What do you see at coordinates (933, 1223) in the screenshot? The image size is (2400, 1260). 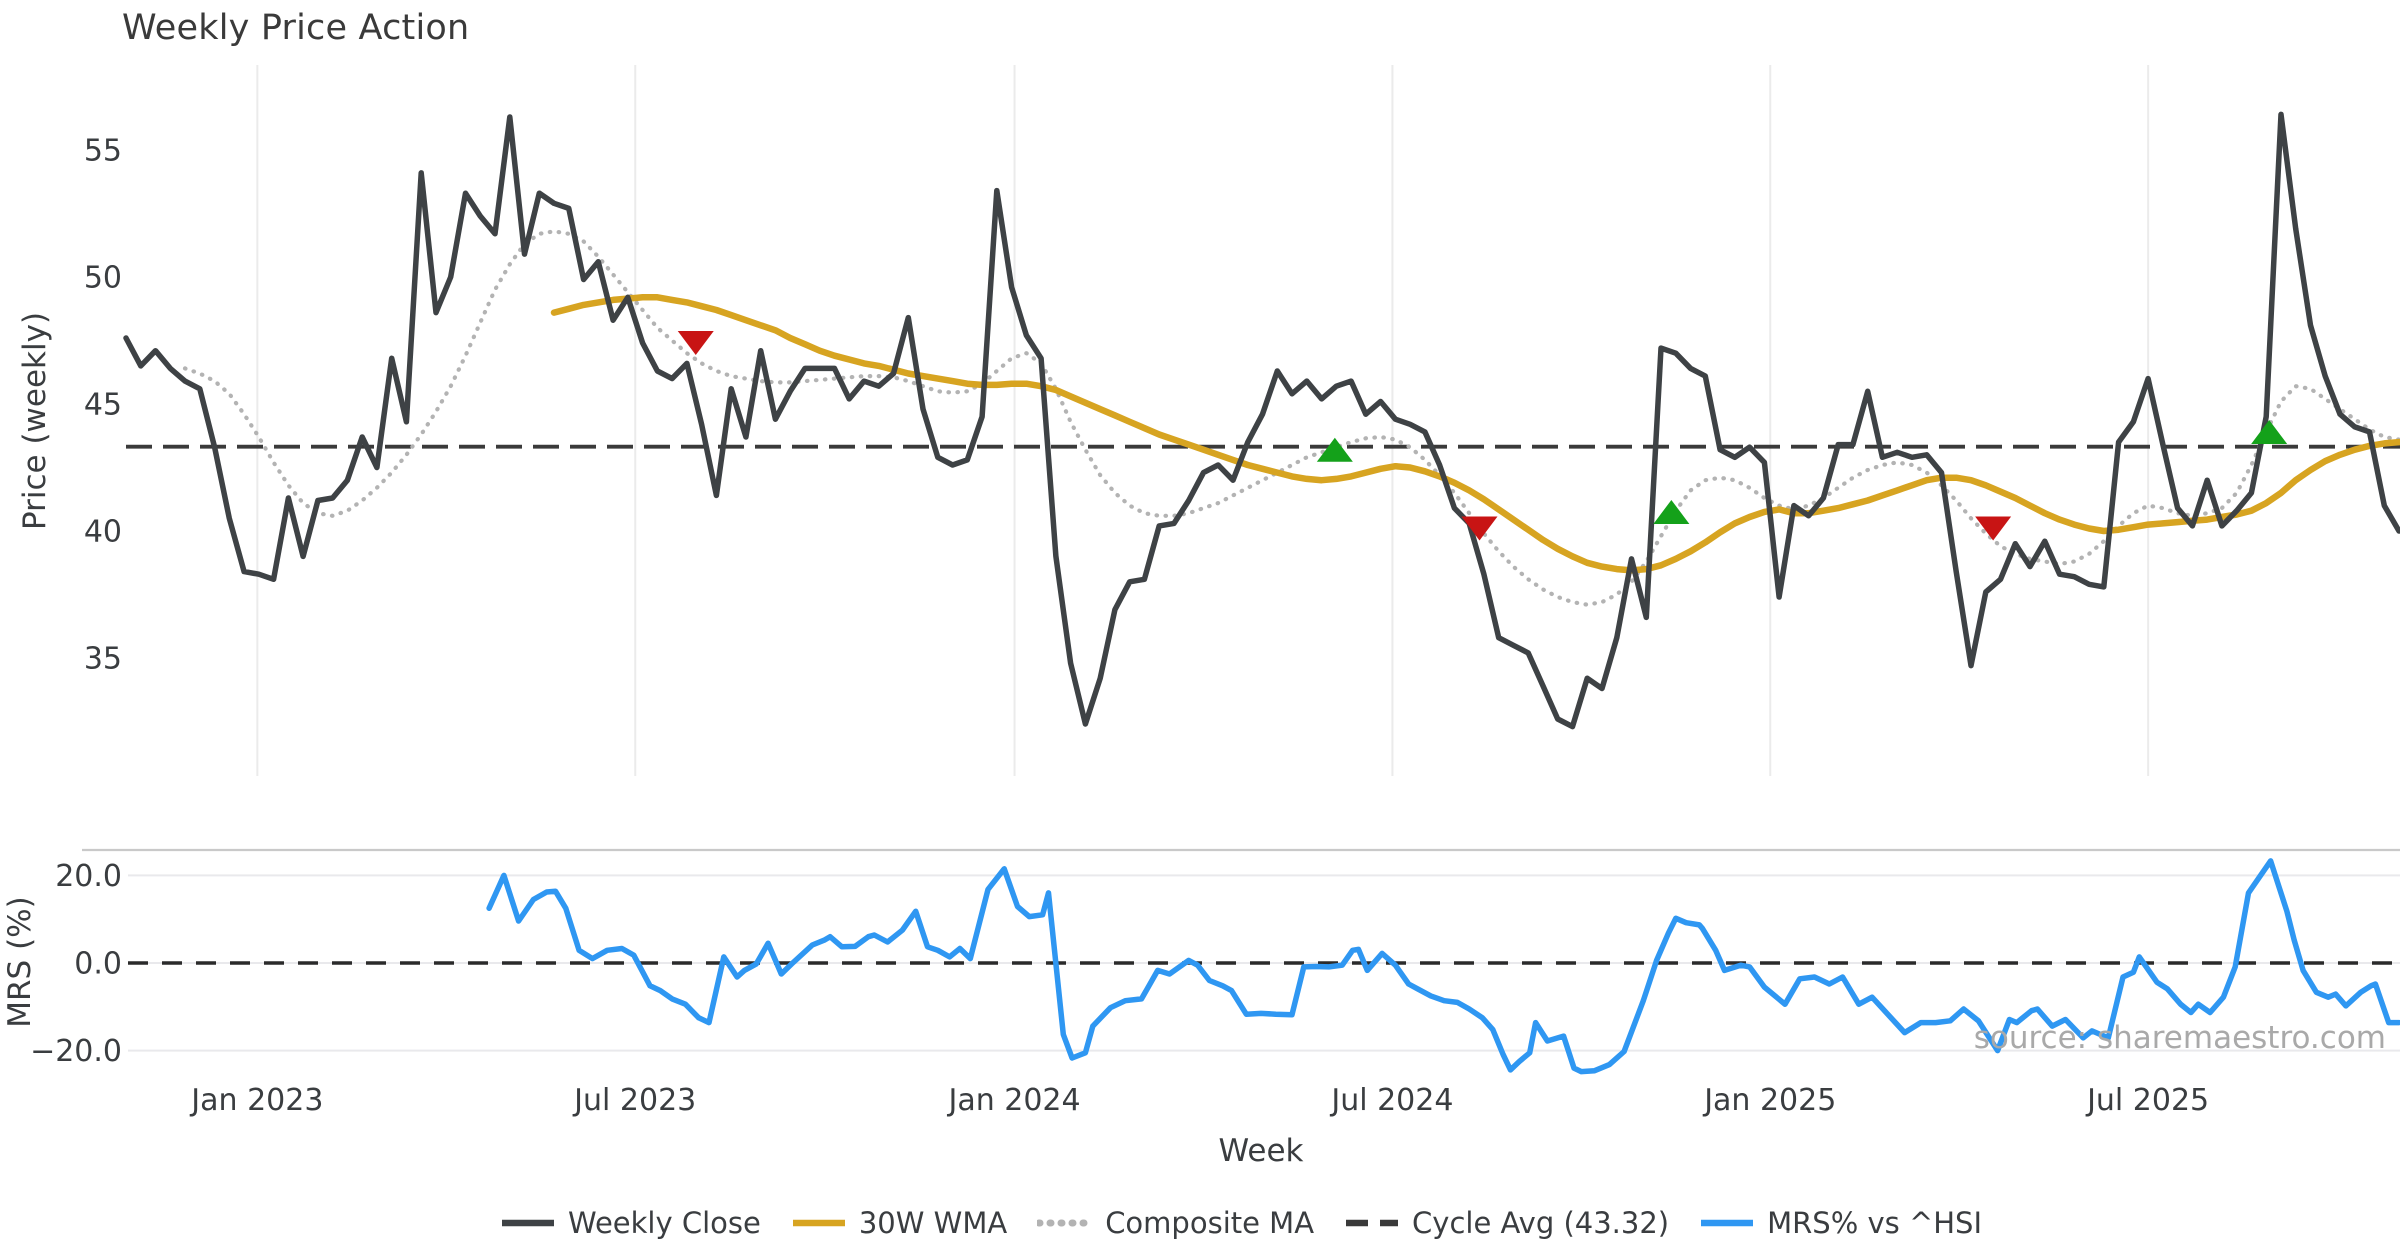 I see `legend-label: 30W WMA` at bounding box center [933, 1223].